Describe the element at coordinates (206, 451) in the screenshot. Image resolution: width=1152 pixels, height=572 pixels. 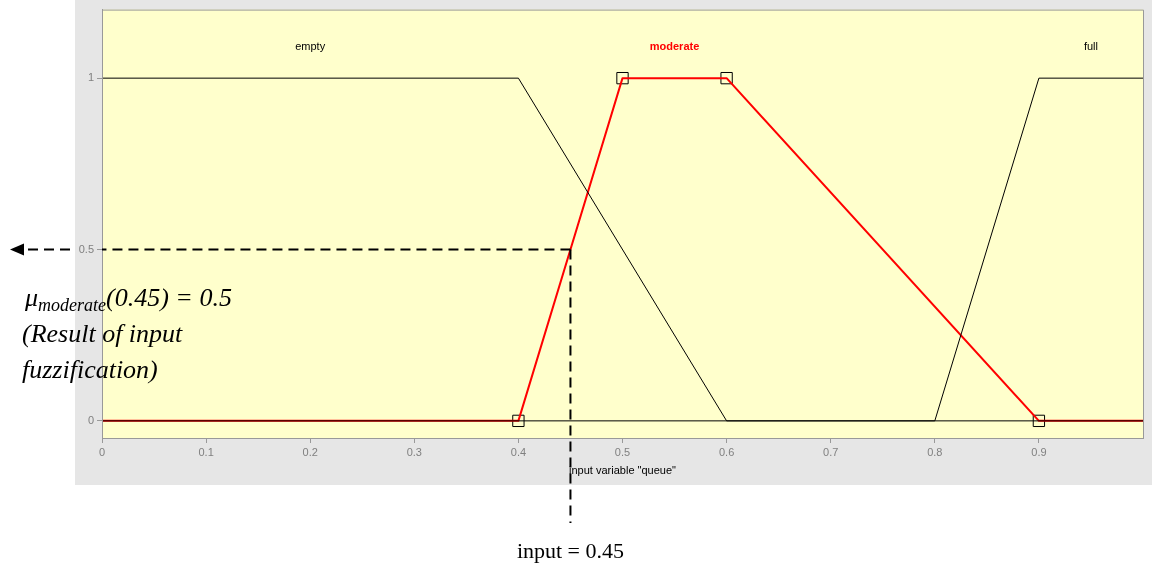
I see `x-tick-label: 0.1` at that location.